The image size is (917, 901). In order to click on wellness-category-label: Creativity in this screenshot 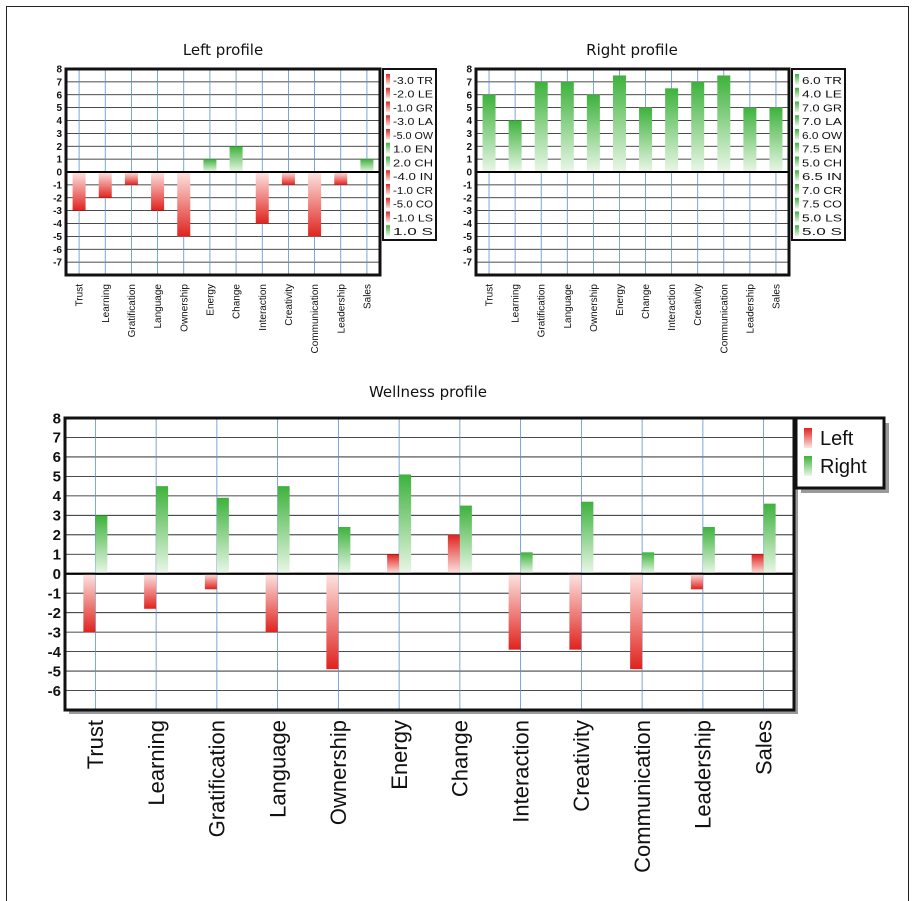, I will do `click(581, 766)`.